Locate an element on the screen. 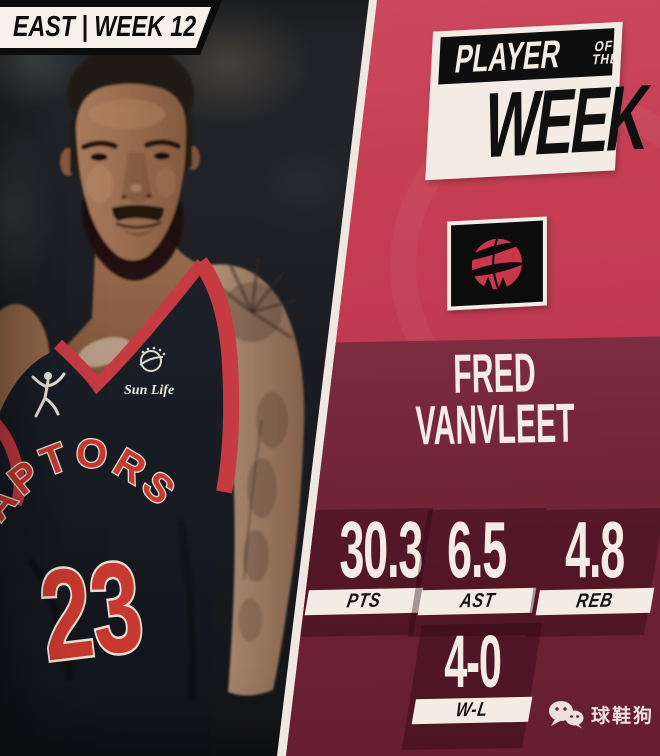  award-of-the-label: OF THE is located at coordinates (607, 52).